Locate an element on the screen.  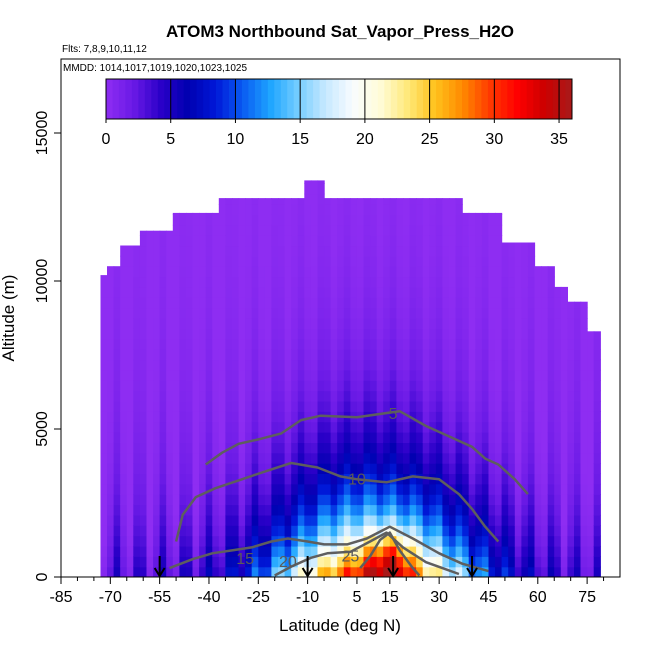
colorbar-tick-label: 15 is located at coordinates (300, 139).